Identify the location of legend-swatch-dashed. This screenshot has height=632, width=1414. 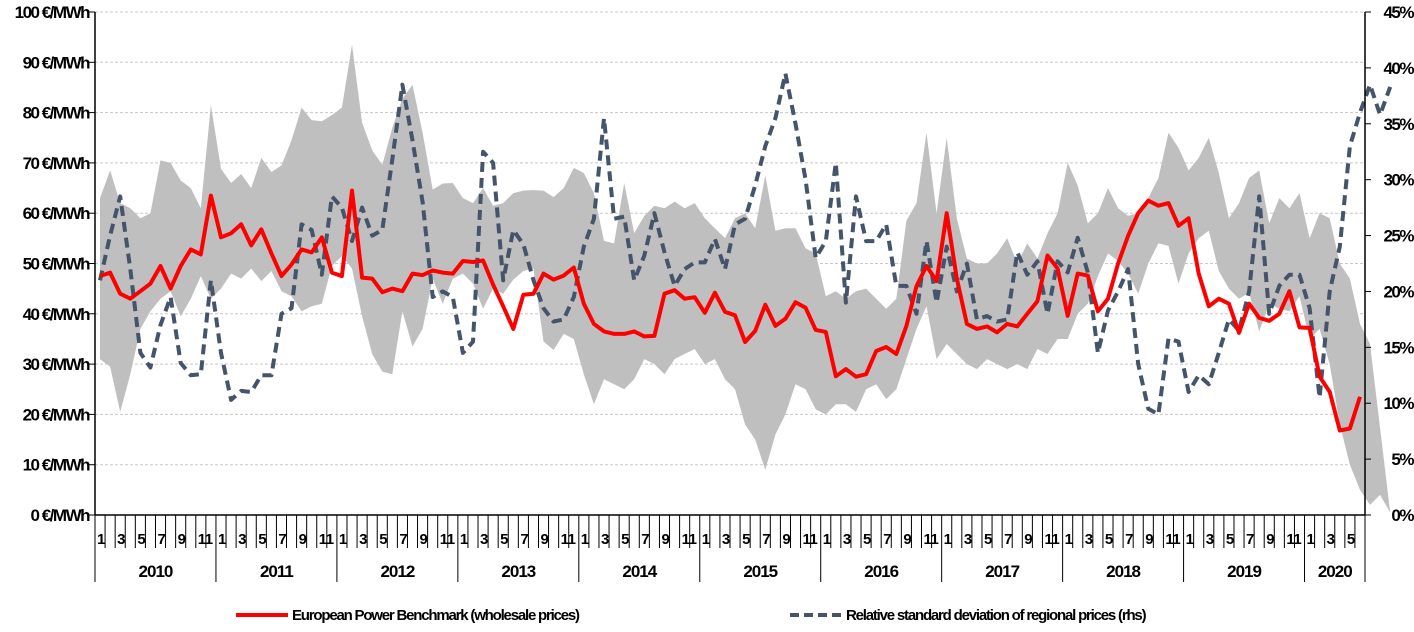
(816, 615).